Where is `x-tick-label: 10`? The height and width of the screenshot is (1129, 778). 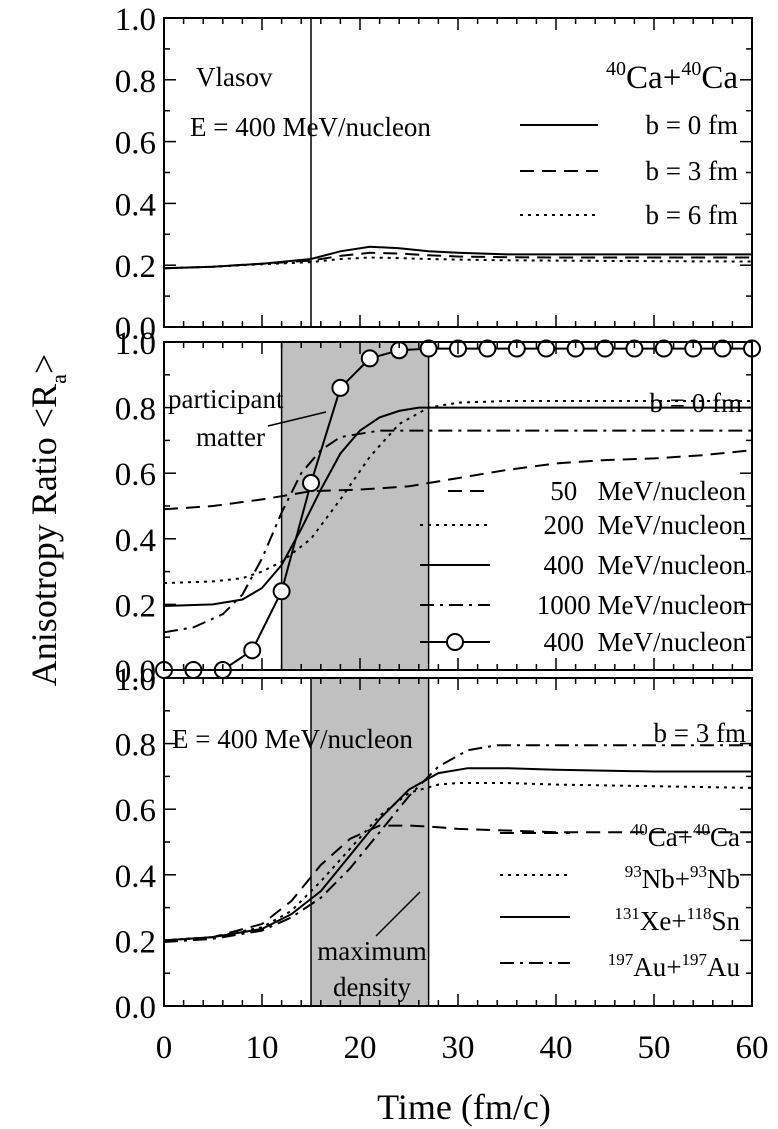 x-tick-label: 10 is located at coordinates (262, 1048).